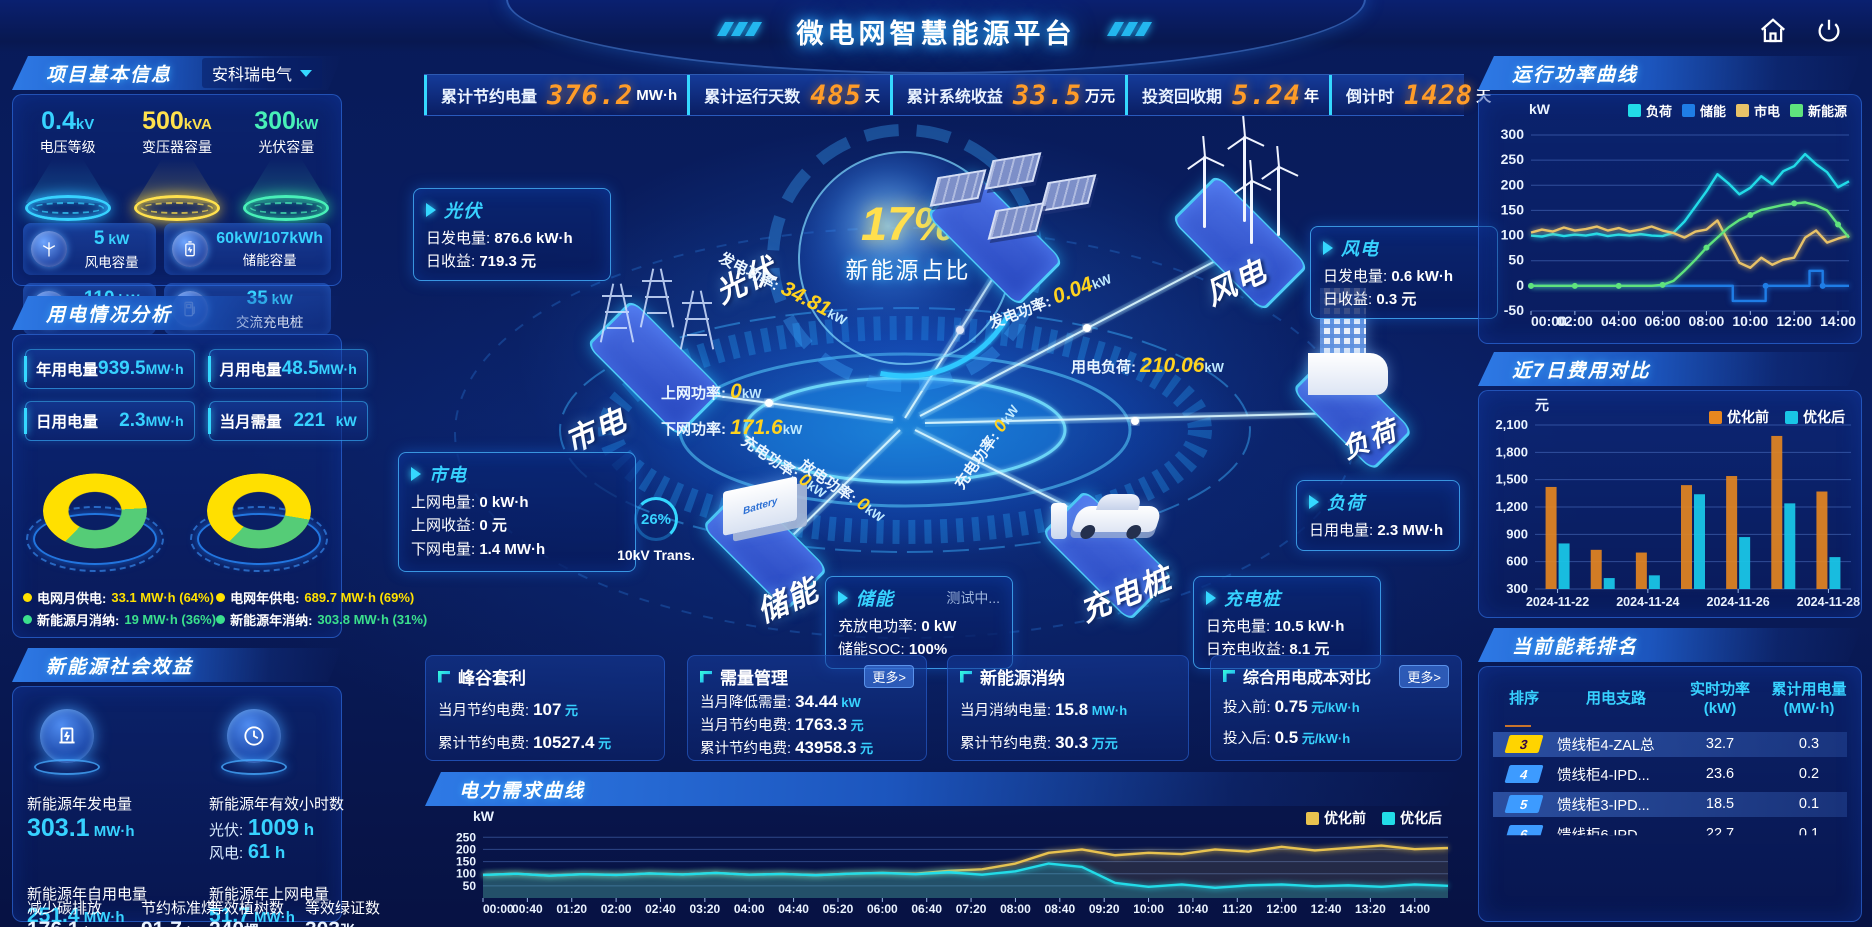 The image size is (1872, 927). Describe the element at coordinates (1670, 645) in the screenshot. I see `panel-ranking-header: 当前能耗排名` at that location.